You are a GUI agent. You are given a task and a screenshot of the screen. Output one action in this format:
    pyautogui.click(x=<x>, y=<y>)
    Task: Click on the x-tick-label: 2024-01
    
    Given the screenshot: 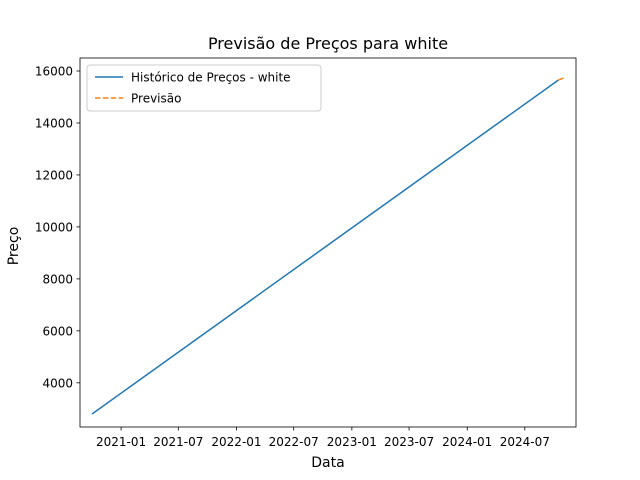 What is the action you would take?
    pyautogui.click(x=467, y=442)
    